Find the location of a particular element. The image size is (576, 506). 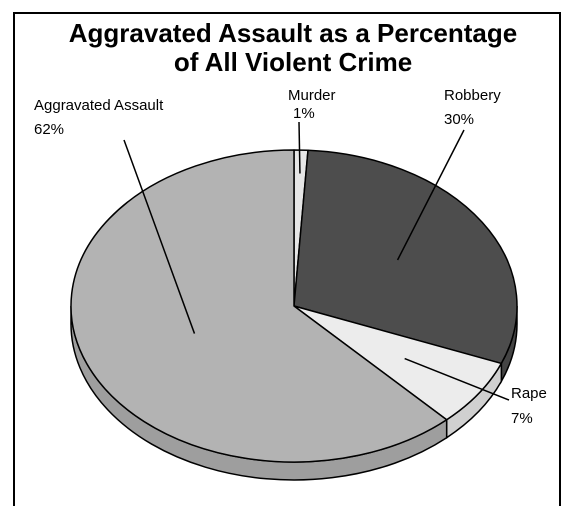

slice-name-robbery: Robbery is located at coordinates (472, 95).